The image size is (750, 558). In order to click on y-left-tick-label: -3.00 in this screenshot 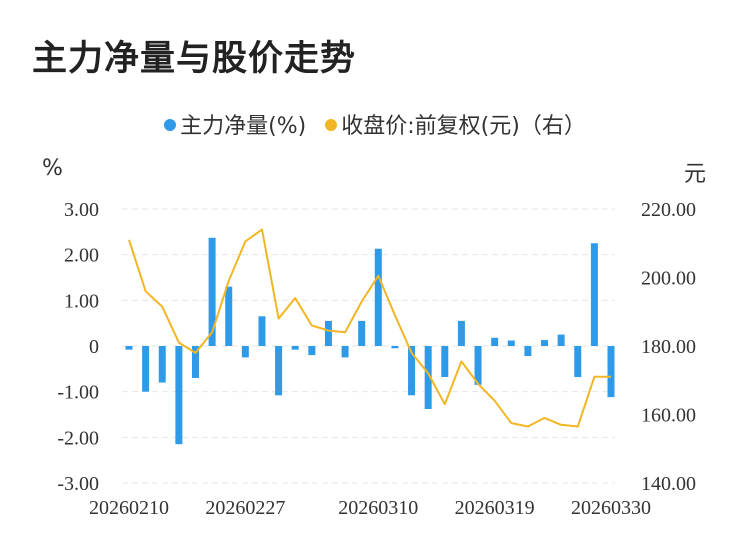, I will do `click(78, 484)`.